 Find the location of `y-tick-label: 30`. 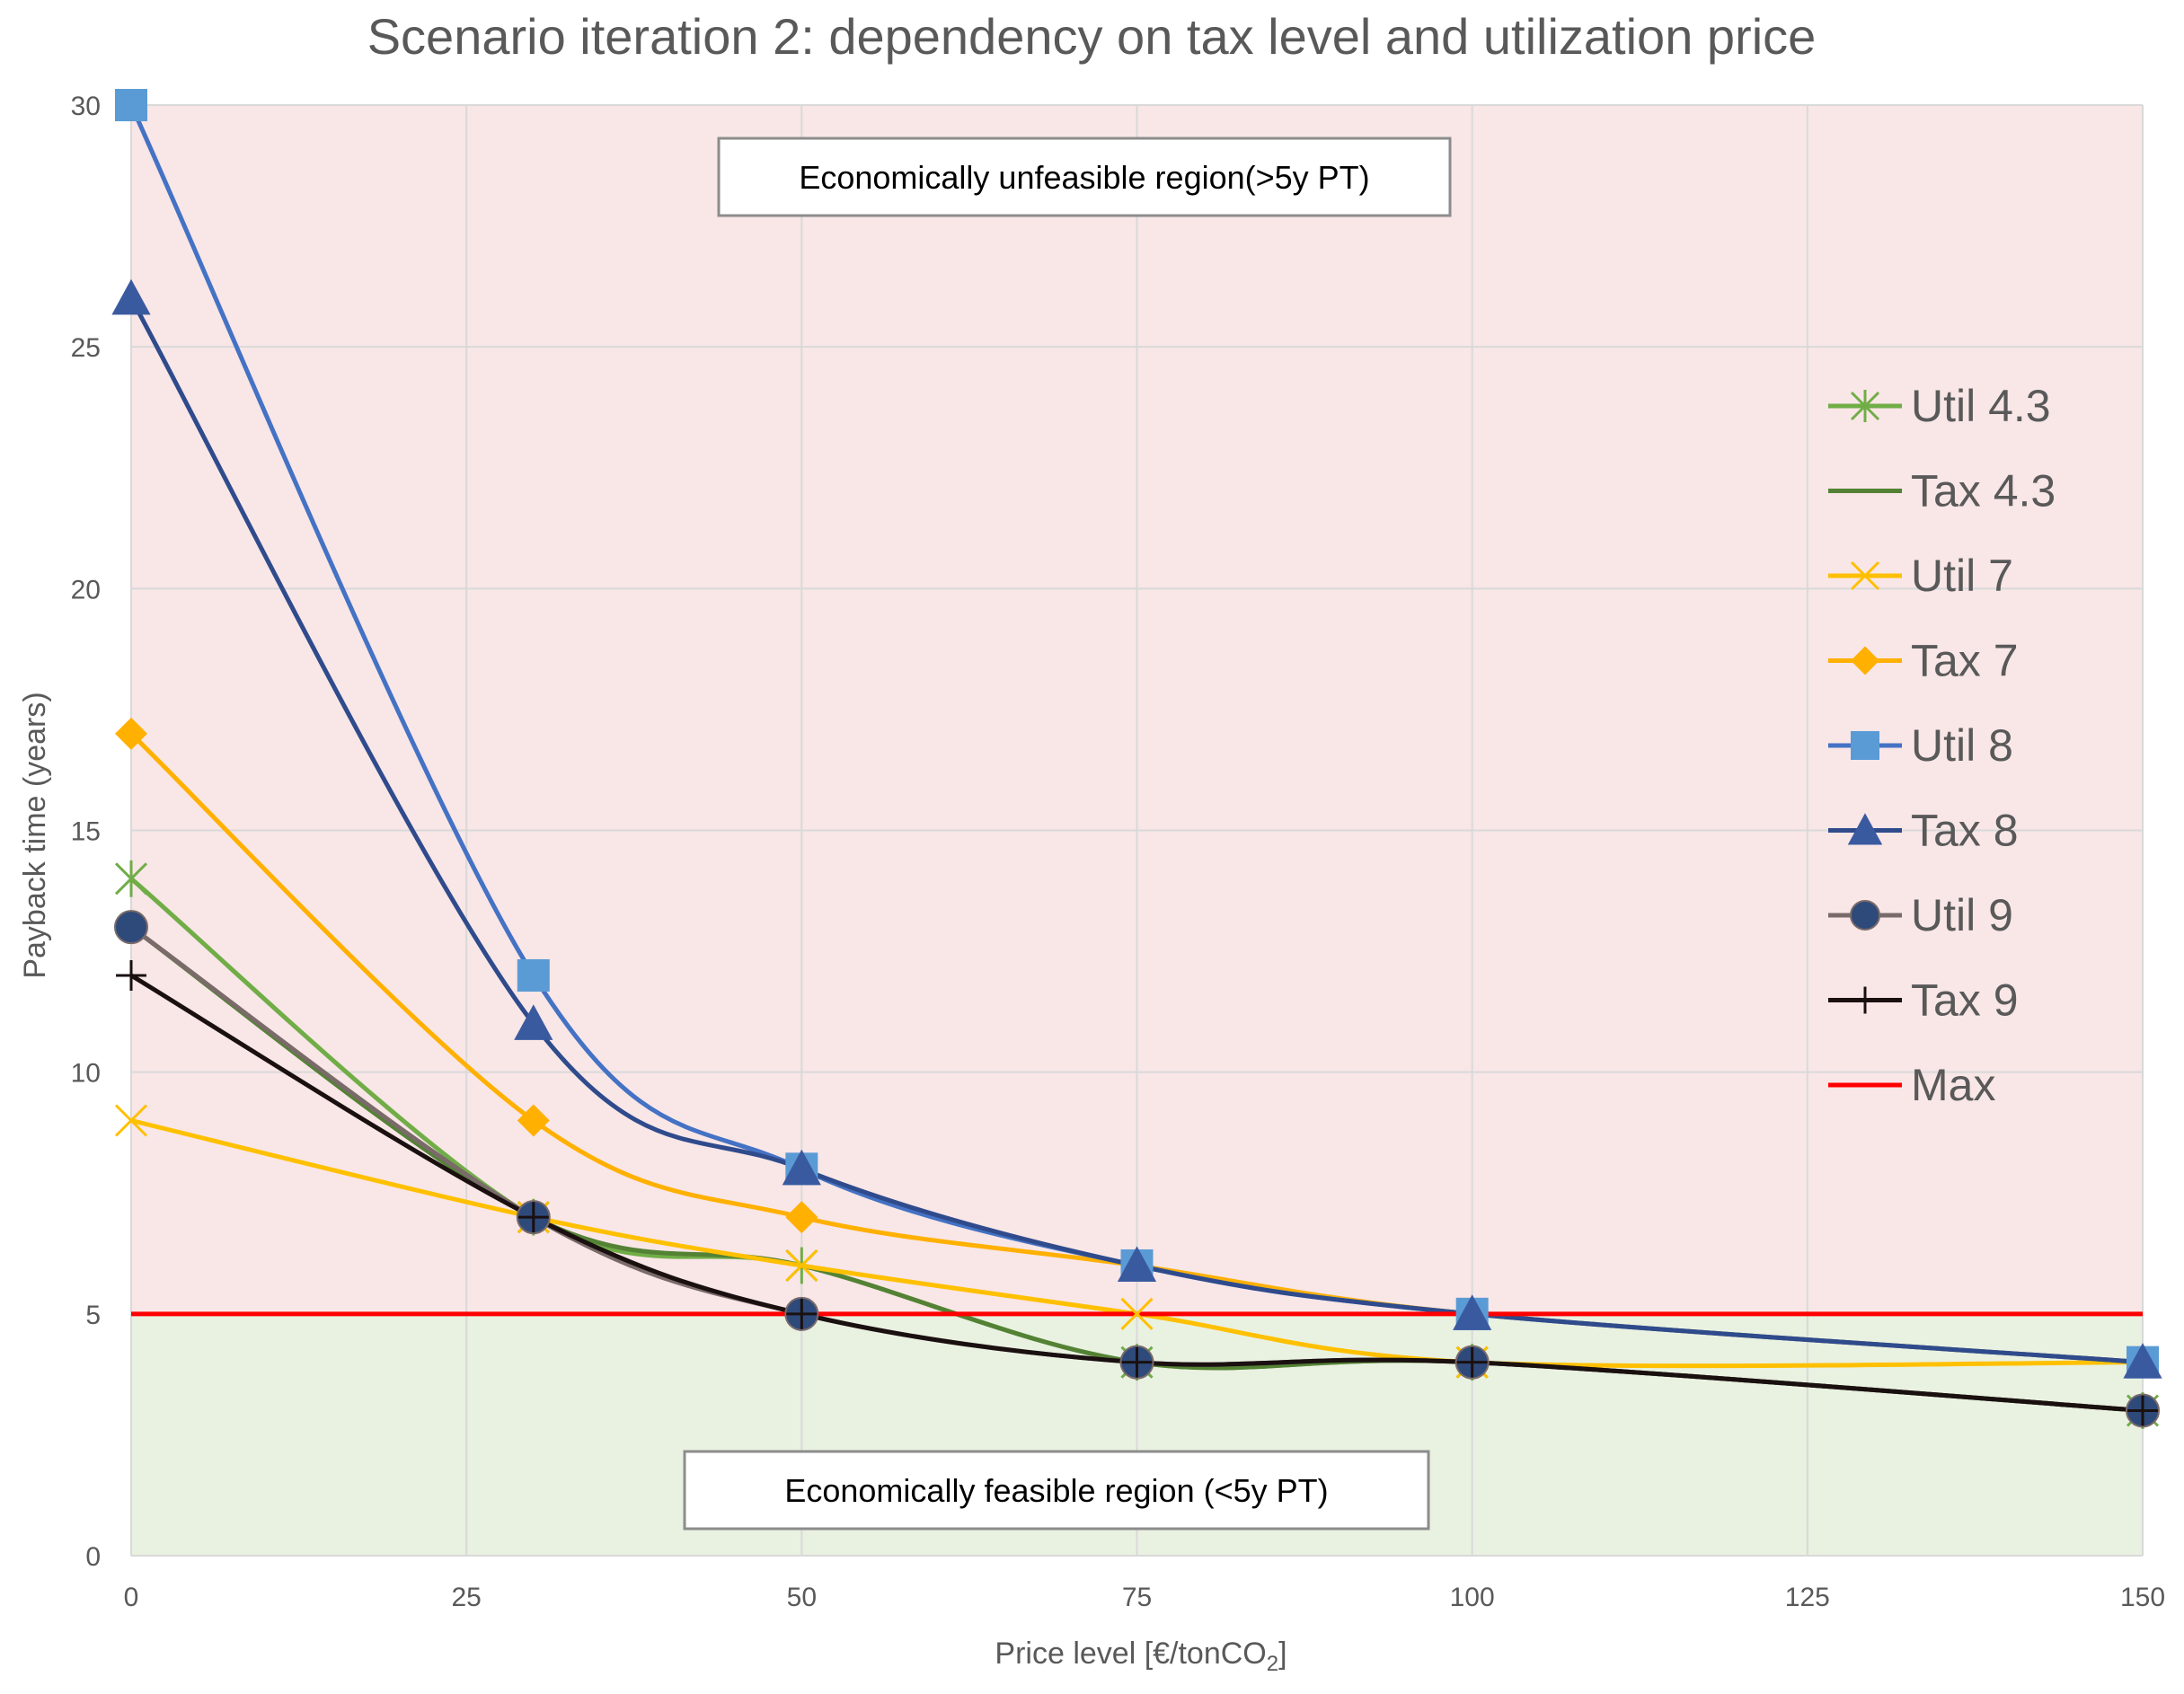

y-tick-label: 30 is located at coordinates (86, 107).